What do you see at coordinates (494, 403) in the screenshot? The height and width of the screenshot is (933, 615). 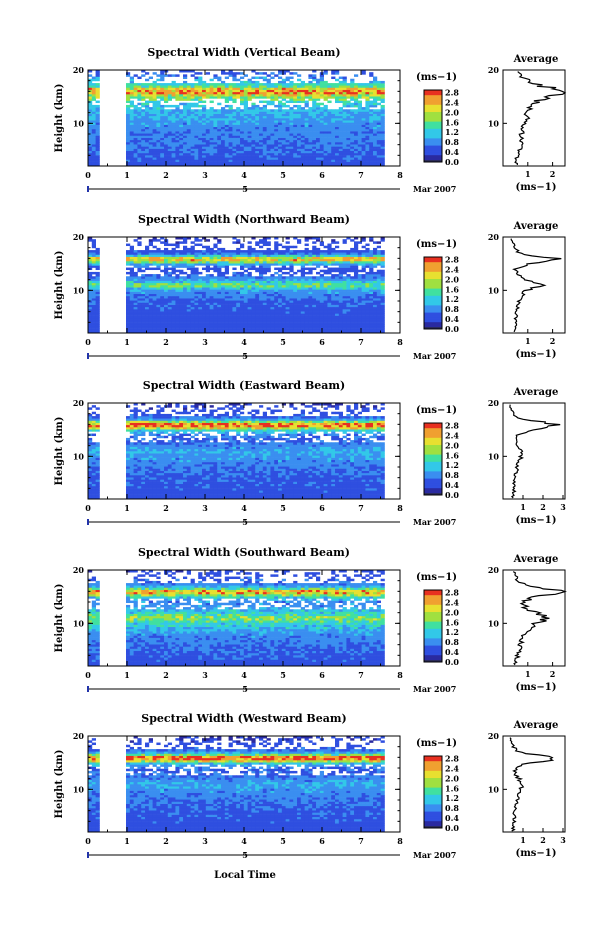 I see `average-y-tick-label: 20` at bounding box center [494, 403].